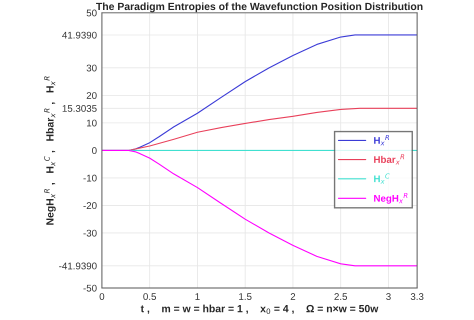  Describe the element at coordinates (91, 123) in the screenshot. I see `y-tick-label: 10` at that location.